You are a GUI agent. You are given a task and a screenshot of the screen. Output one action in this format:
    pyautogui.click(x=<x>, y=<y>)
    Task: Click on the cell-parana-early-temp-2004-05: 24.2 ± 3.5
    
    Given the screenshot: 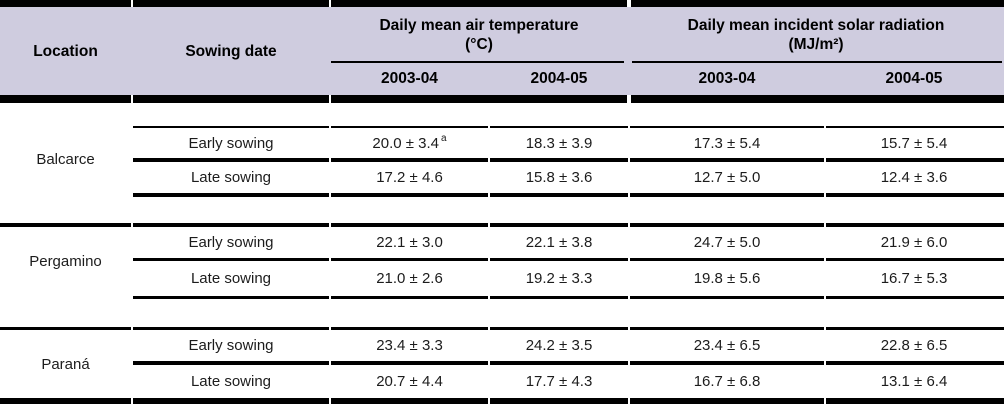 What is the action you would take?
    pyautogui.click(x=559, y=345)
    